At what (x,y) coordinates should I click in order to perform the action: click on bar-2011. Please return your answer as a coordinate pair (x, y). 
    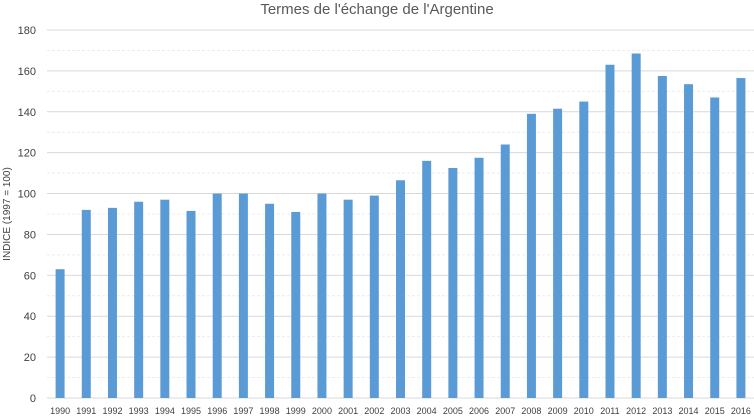
    Looking at the image, I should click on (610, 231).